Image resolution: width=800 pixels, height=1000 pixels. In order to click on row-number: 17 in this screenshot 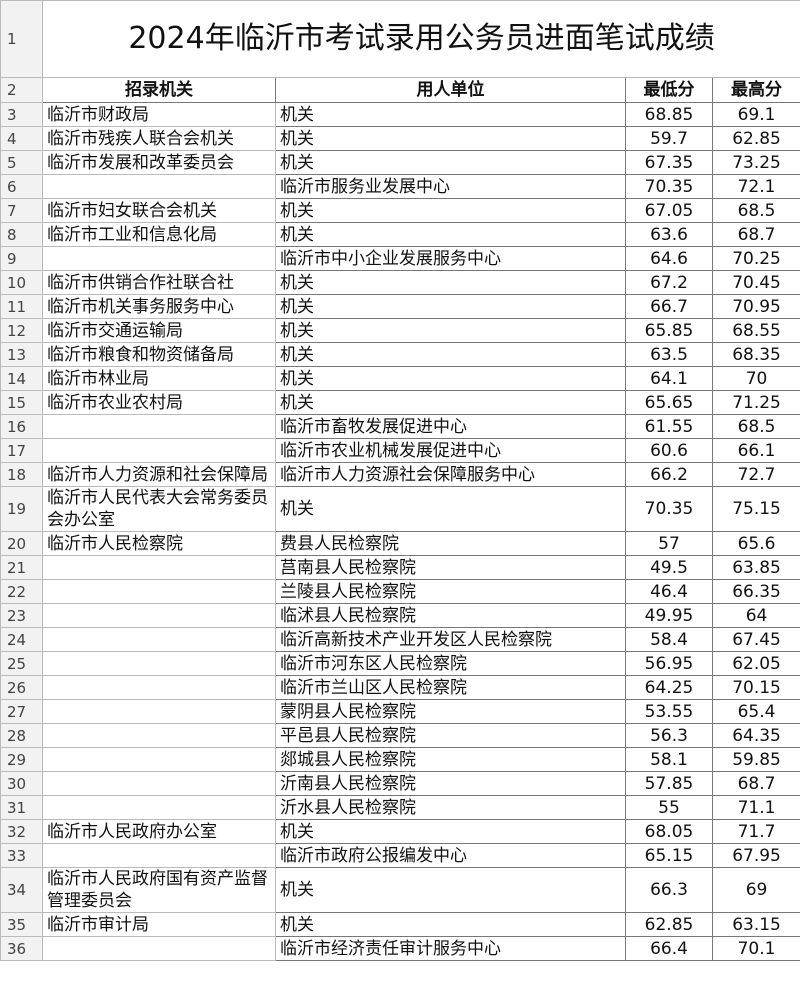, I will do `click(21, 450)`.